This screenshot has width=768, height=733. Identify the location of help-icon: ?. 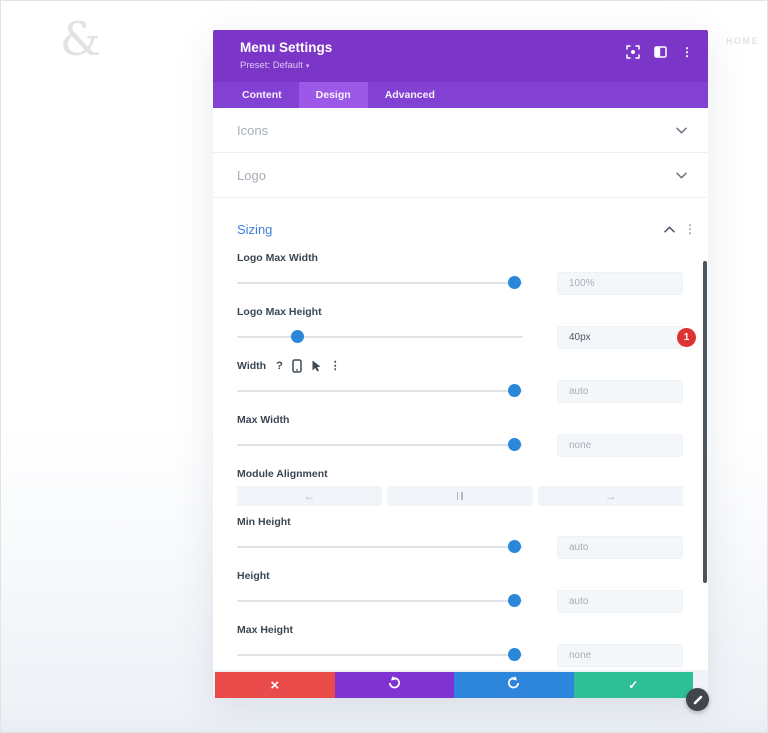
(279, 366).